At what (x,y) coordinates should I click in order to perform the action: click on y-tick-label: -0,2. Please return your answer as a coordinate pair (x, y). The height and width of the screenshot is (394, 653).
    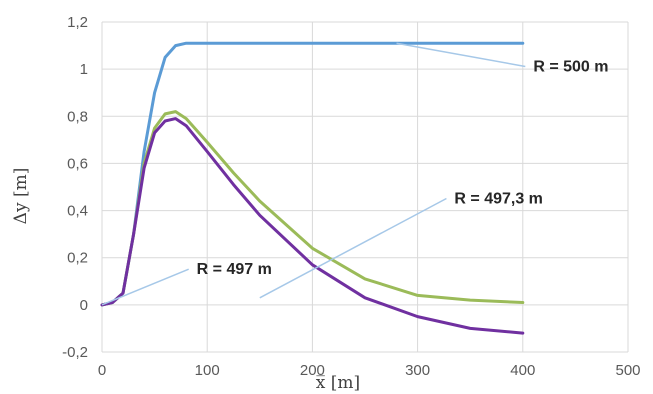
    Looking at the image, I should click on (75, 352).